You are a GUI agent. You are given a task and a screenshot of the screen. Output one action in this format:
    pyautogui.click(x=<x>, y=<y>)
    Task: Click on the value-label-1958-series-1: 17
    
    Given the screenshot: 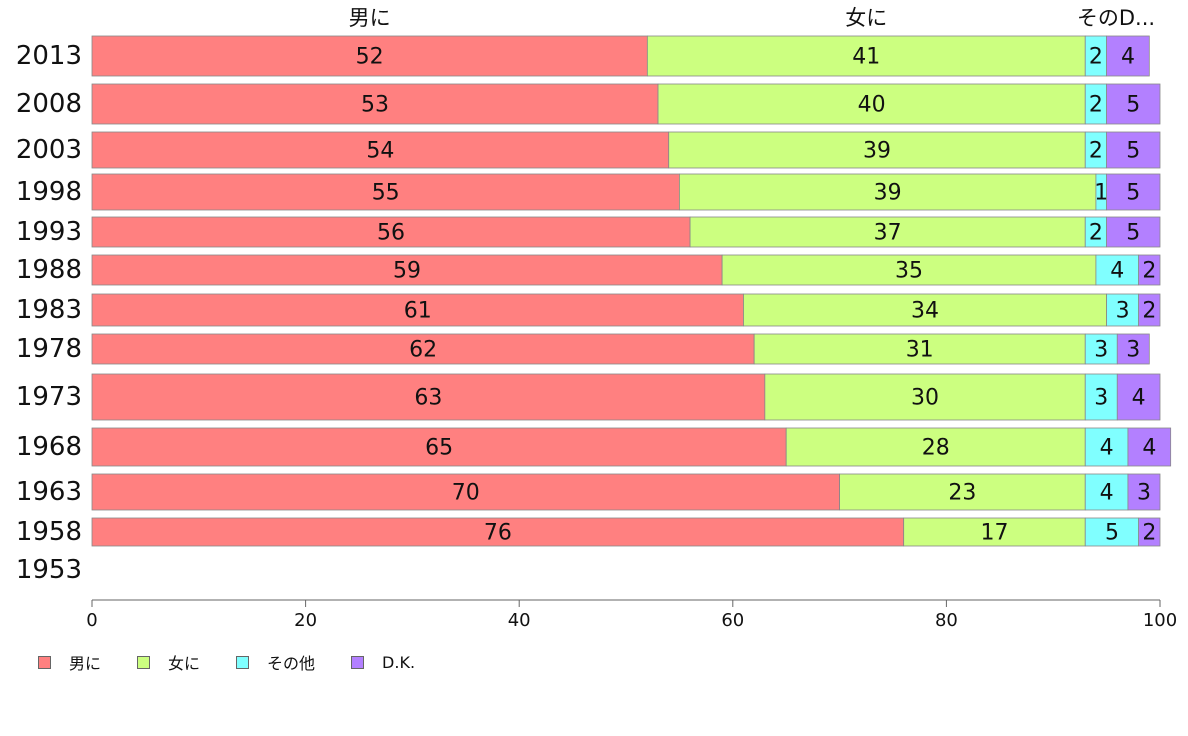 What is the action you would take?
    pyautogui.click(x=994, y=533)
    